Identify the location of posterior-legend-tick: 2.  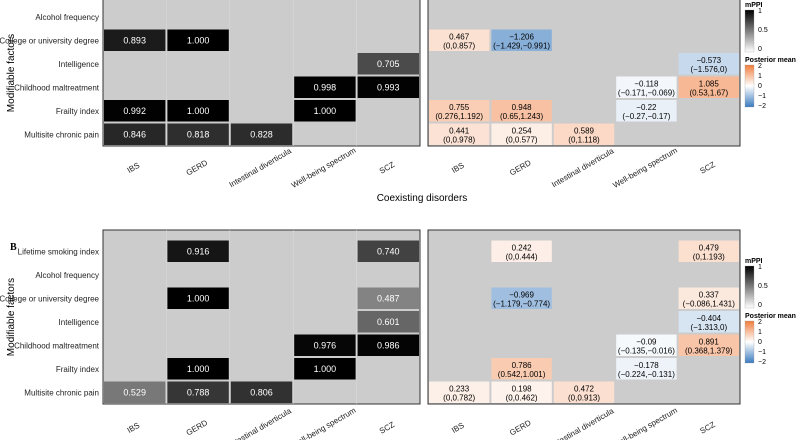
(760, 66).